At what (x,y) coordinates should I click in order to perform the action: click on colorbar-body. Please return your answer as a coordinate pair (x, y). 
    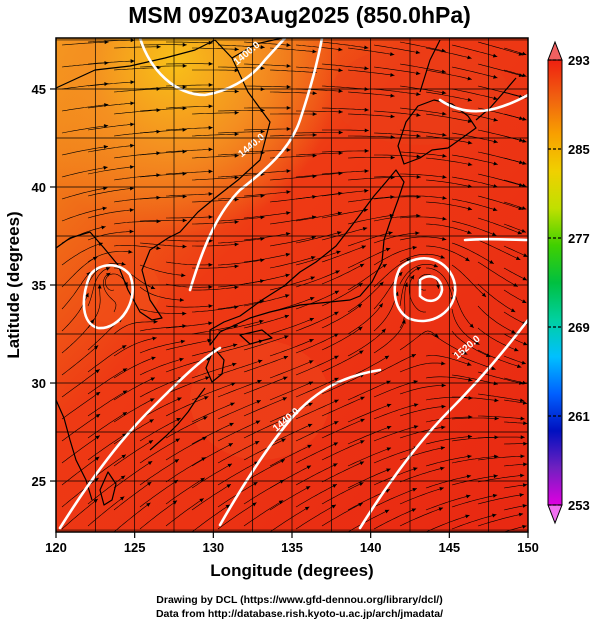
    Looking at the image, I should click on (555, 282).